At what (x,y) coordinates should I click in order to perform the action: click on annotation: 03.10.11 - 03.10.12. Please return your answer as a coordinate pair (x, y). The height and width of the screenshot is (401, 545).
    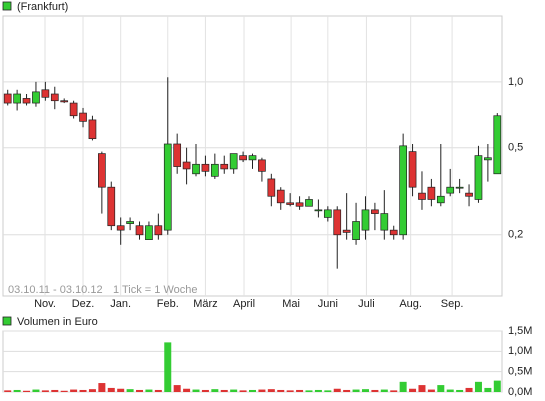
    Looking at the image, I should click on (55, 290).